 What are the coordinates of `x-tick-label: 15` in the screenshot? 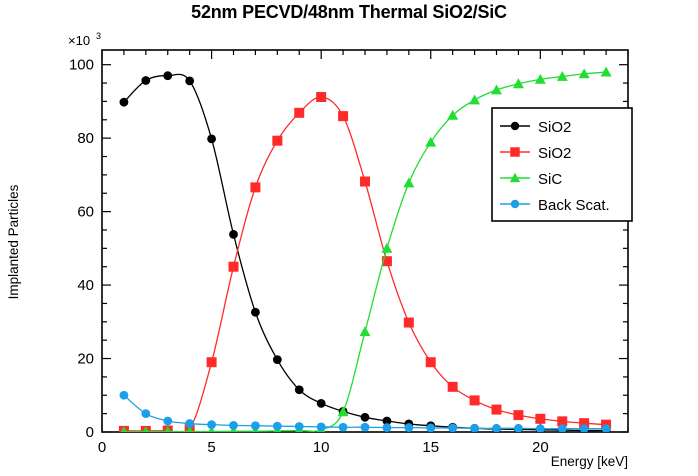 It's located at (430, 447).